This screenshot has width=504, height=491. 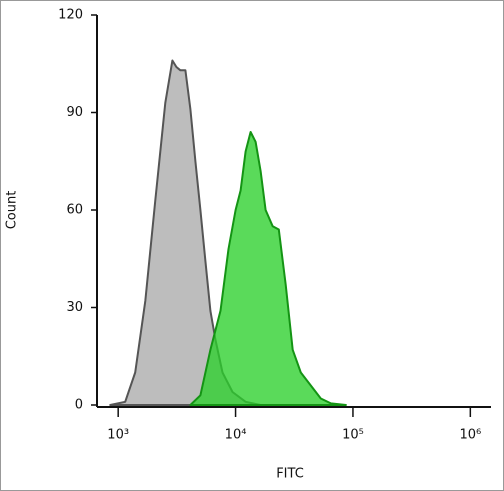 I want to click on x-axis-label: FITC, so click(x=290, y=474).